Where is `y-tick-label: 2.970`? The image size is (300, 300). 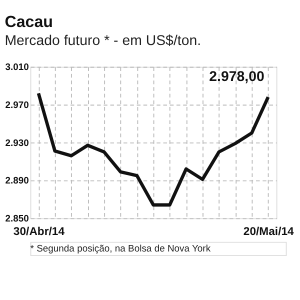
y-tick-label: 2.970 is located at coordinates (17, 105).